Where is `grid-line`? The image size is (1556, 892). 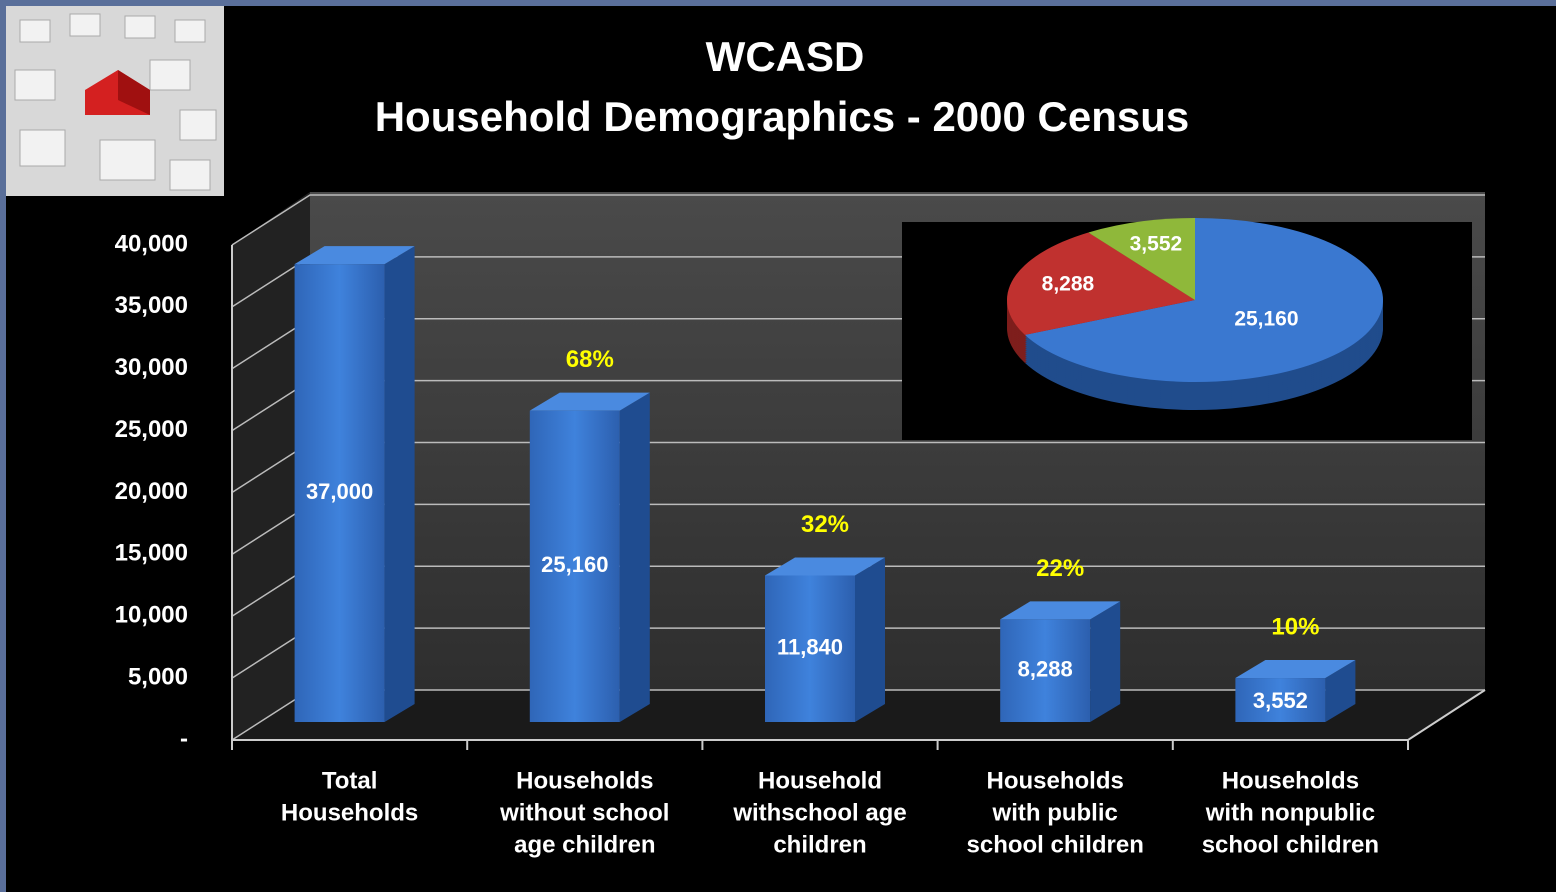
grid-line is located at coordinates (858, 220).